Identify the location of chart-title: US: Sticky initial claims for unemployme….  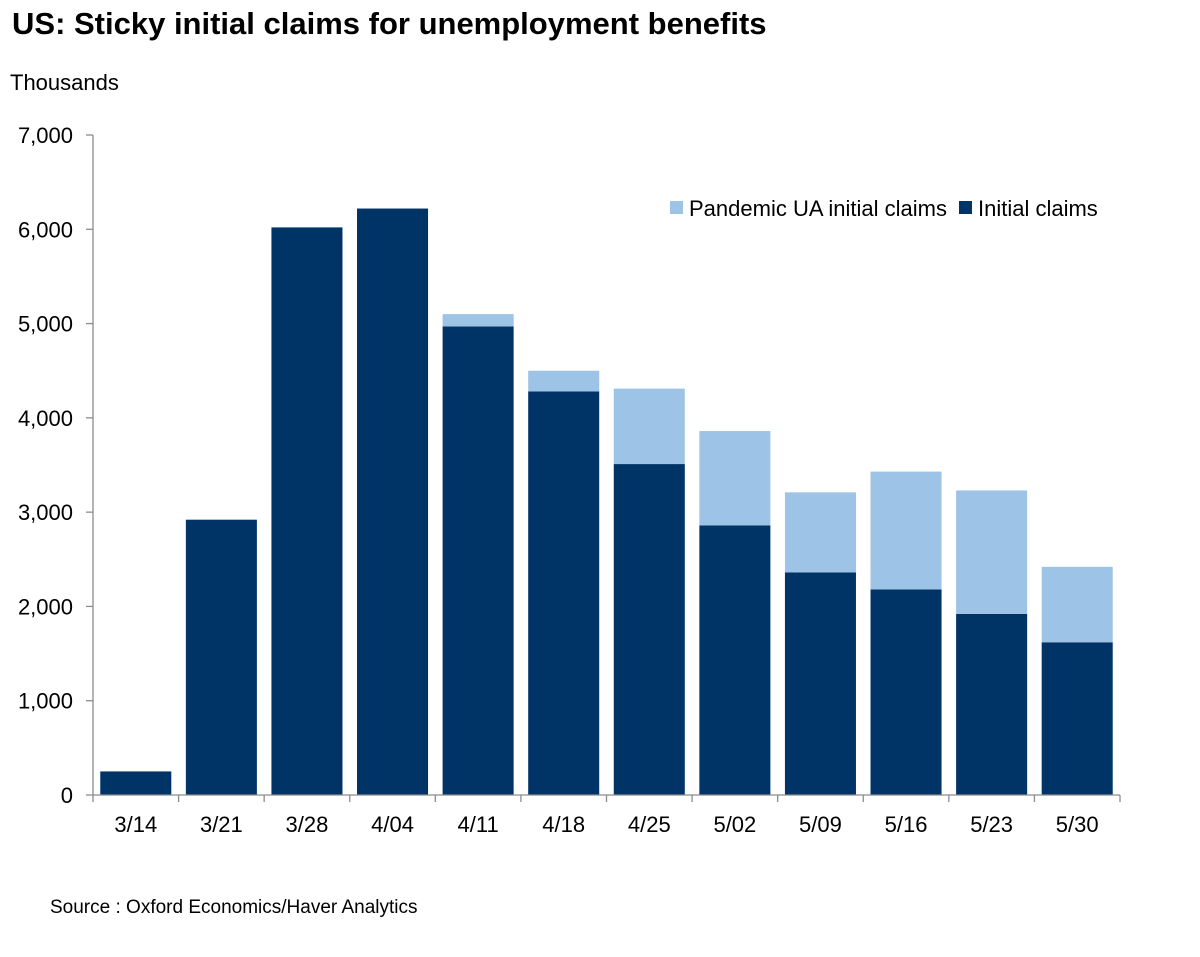
(389, 23).